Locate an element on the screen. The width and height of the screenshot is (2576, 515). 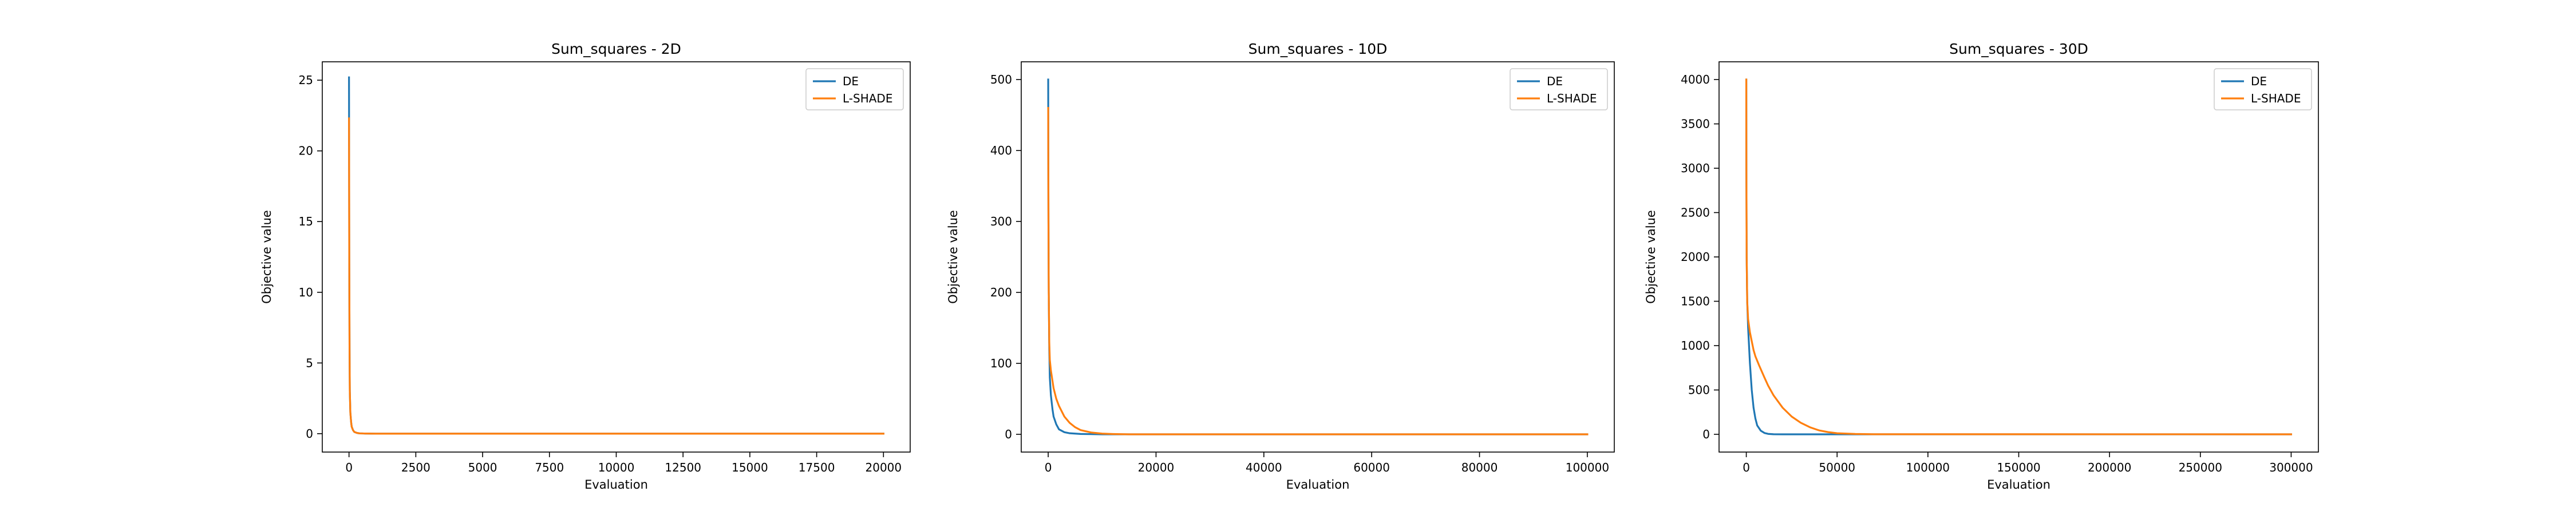
x-tick-label: 15000 is located at coordinates (750, 467).